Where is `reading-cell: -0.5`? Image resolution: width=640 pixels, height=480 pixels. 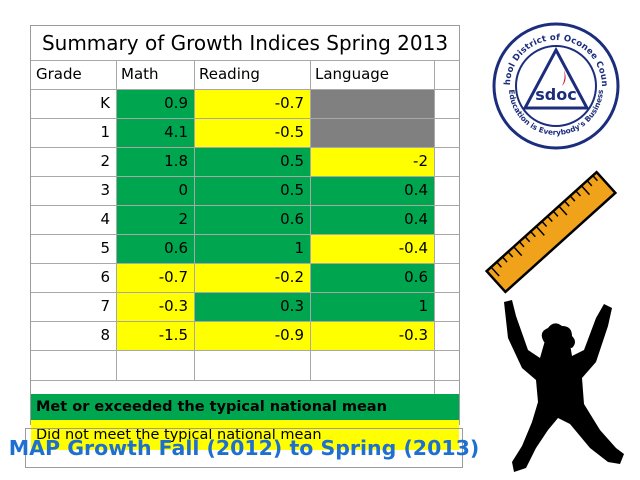 reading-cell: -0.5 is located at coordinates (252, 132).